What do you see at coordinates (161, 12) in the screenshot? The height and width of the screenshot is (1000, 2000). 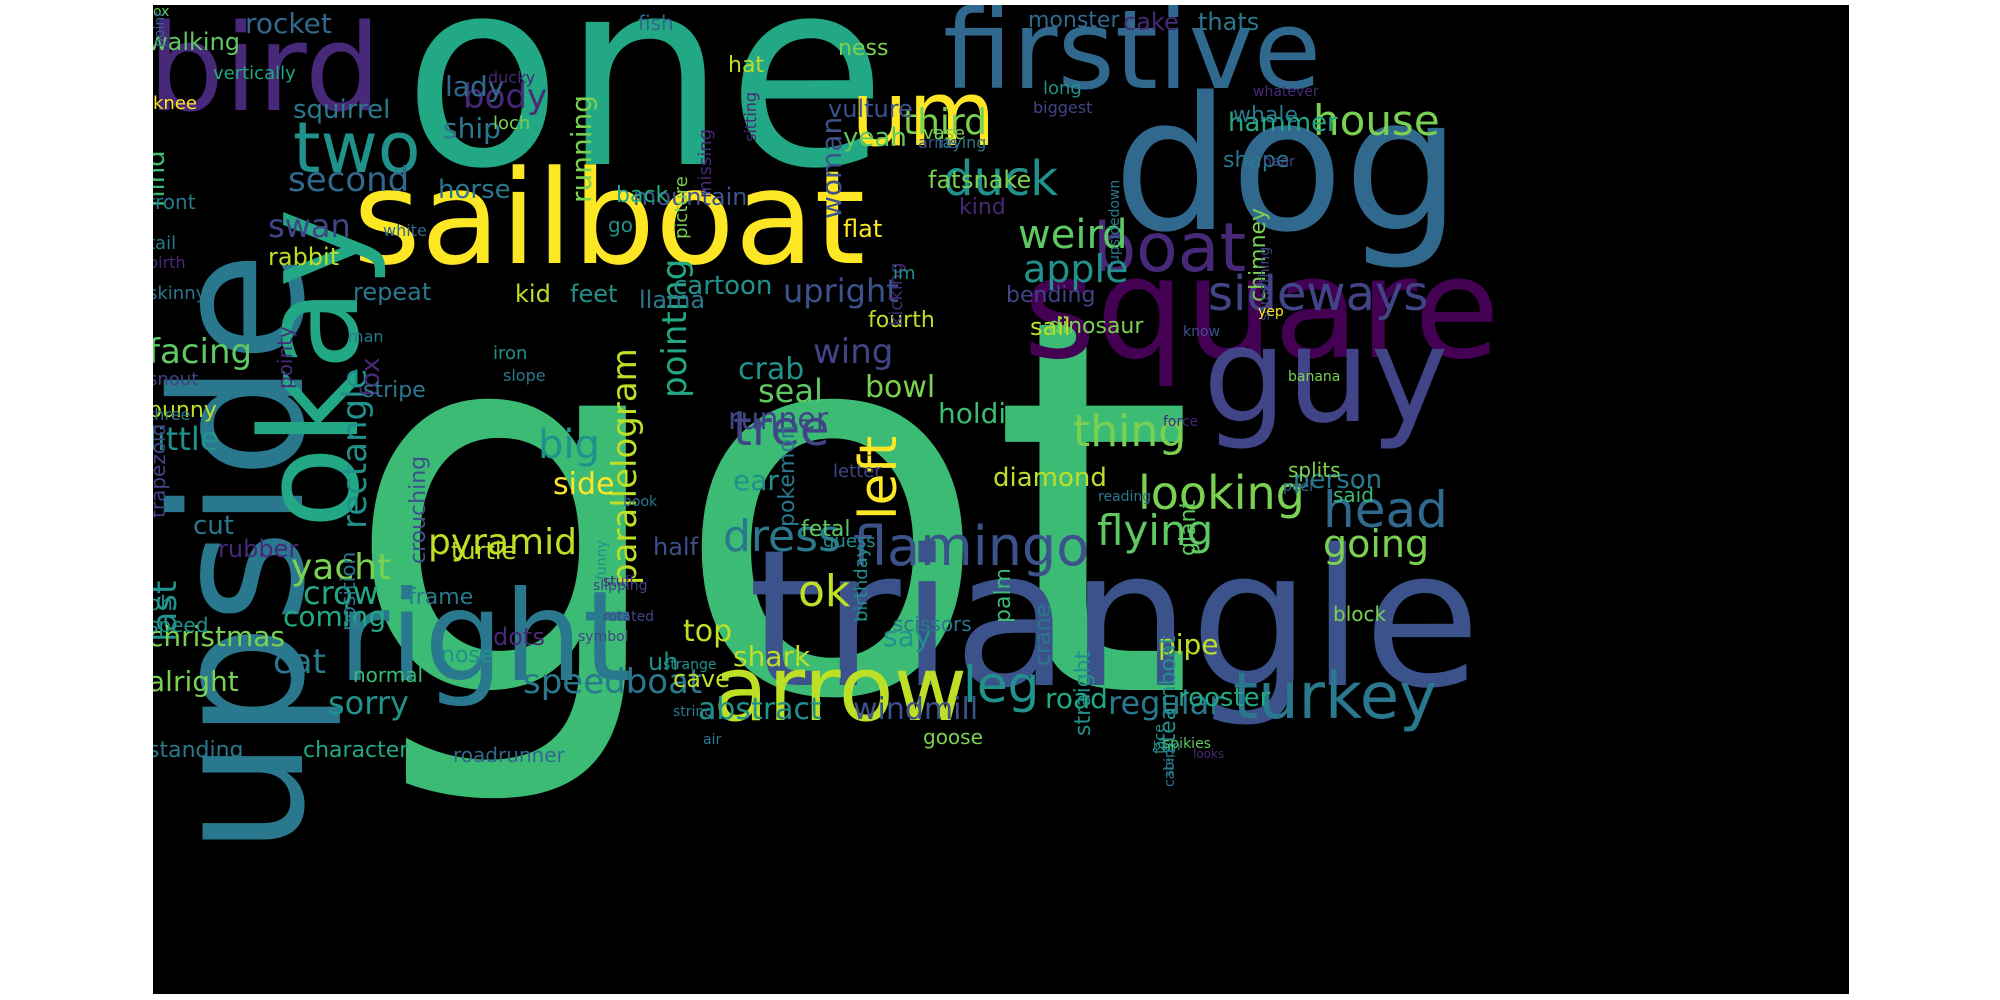 I see `word-ox: ox` at bounding box center [161, 12].